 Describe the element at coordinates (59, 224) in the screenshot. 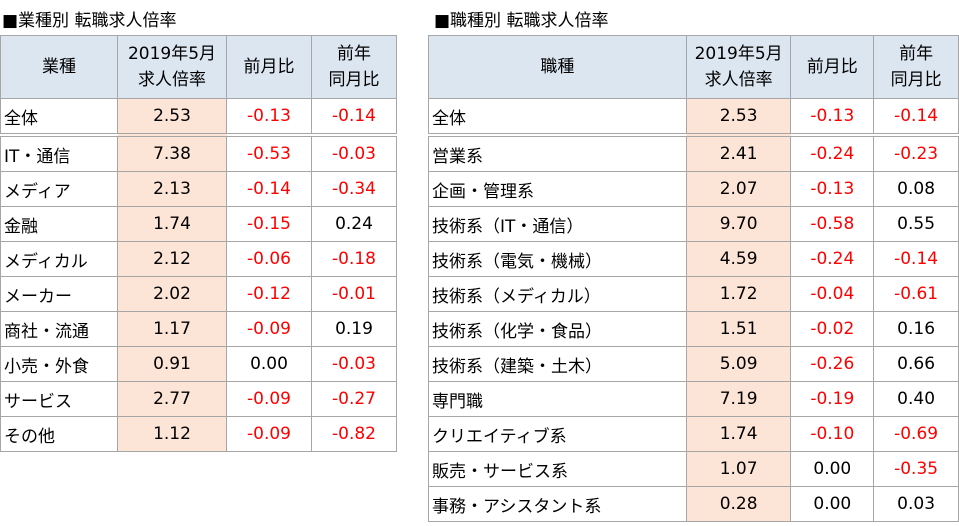

I see `row-label: 金融` at that location.